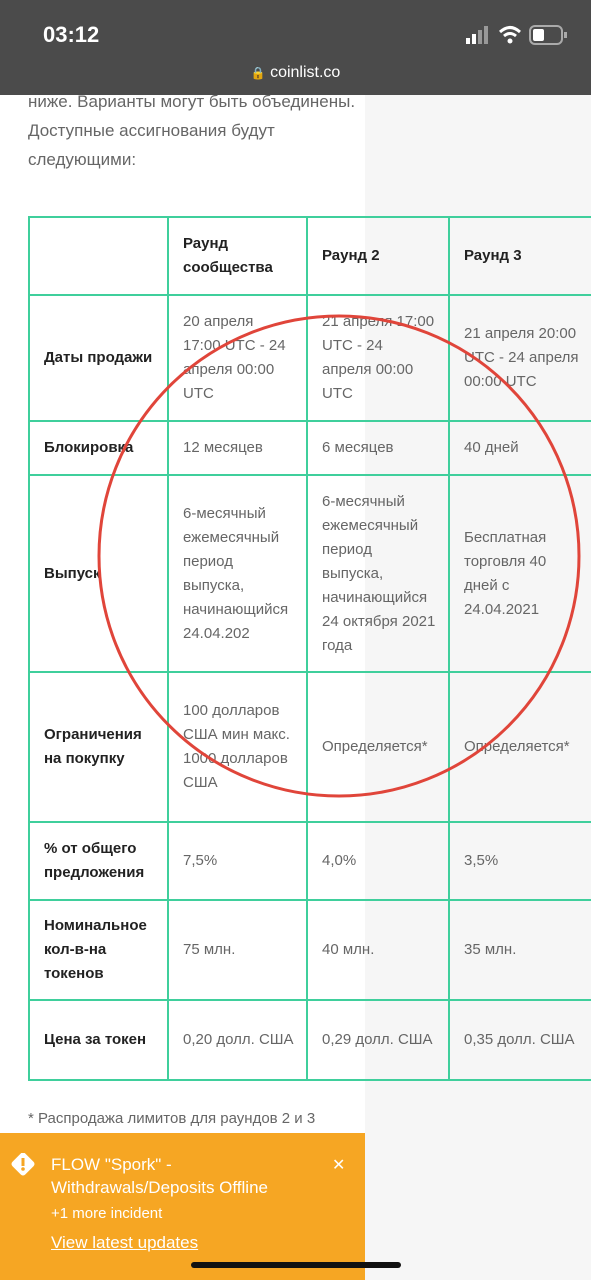  I want to click on table-row: Блокировка 12 месяцев 6 месяцев 40 дней, so click(309, 448).